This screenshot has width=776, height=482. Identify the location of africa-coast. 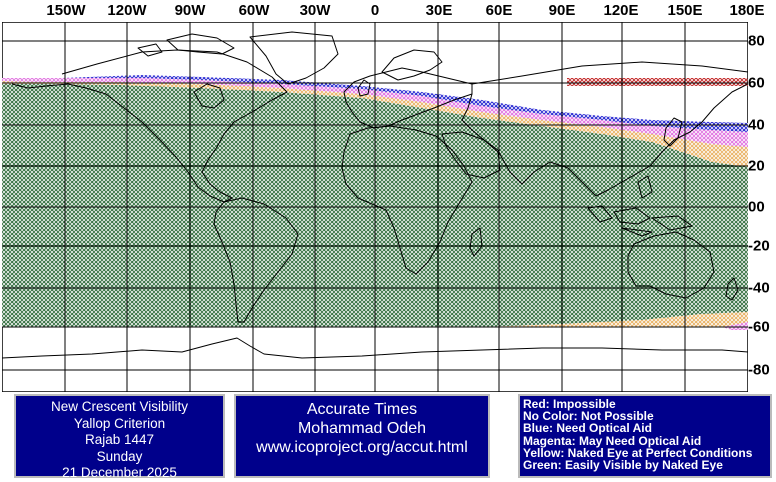
(407, 200).